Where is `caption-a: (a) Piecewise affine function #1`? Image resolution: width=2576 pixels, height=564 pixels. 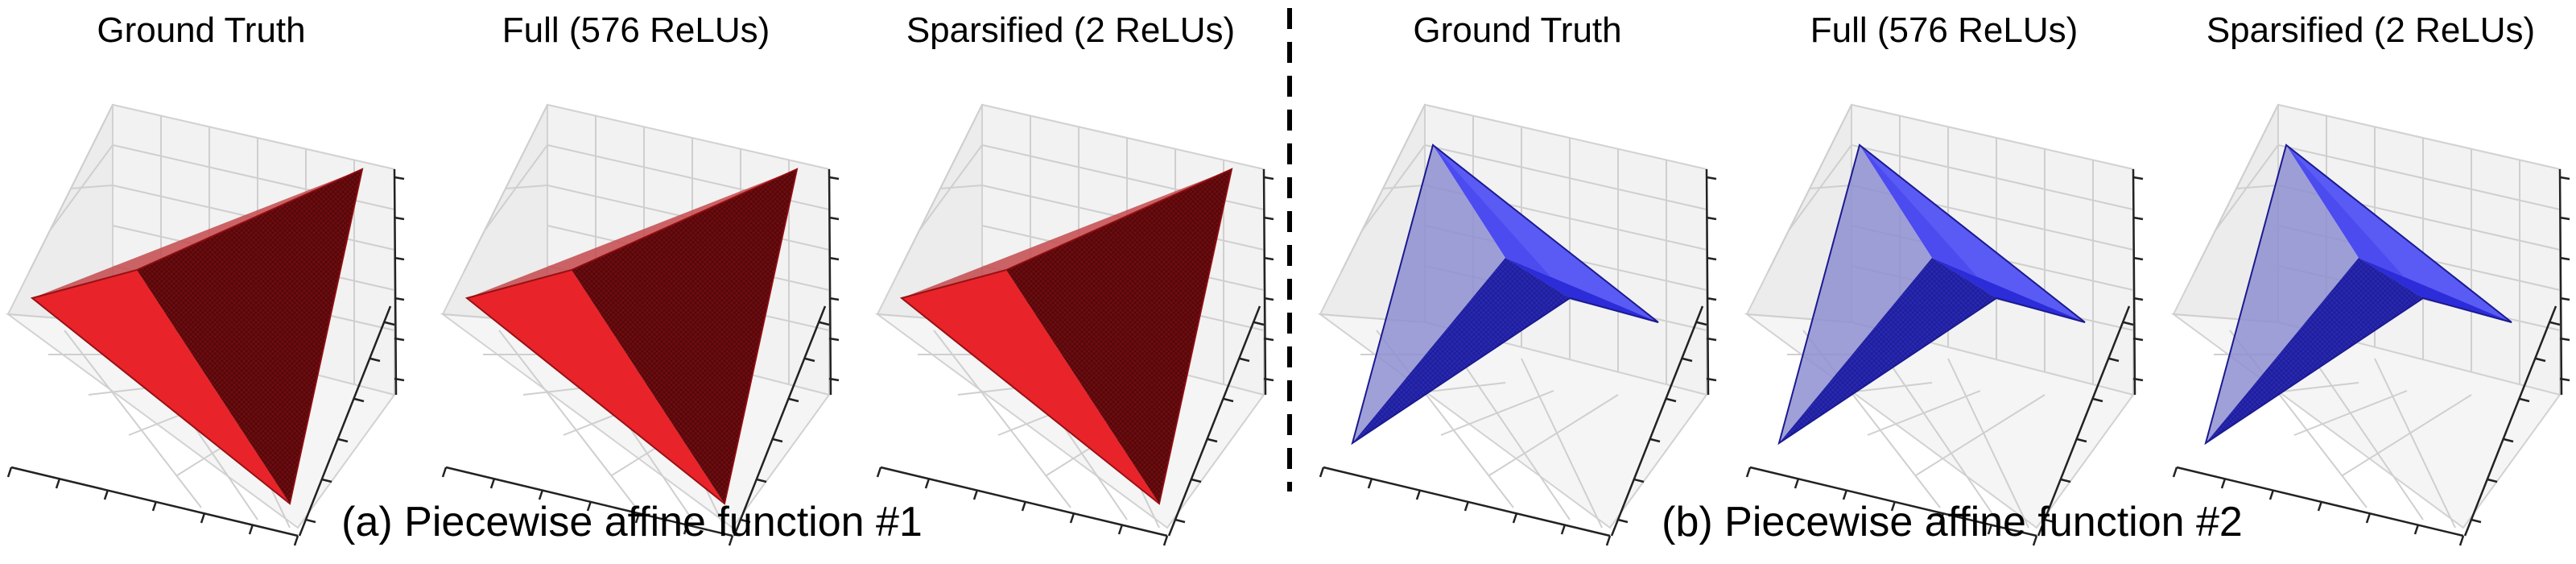
caption-a: (a) Piecewise affine function #1 is located at coordinates (632, 522).